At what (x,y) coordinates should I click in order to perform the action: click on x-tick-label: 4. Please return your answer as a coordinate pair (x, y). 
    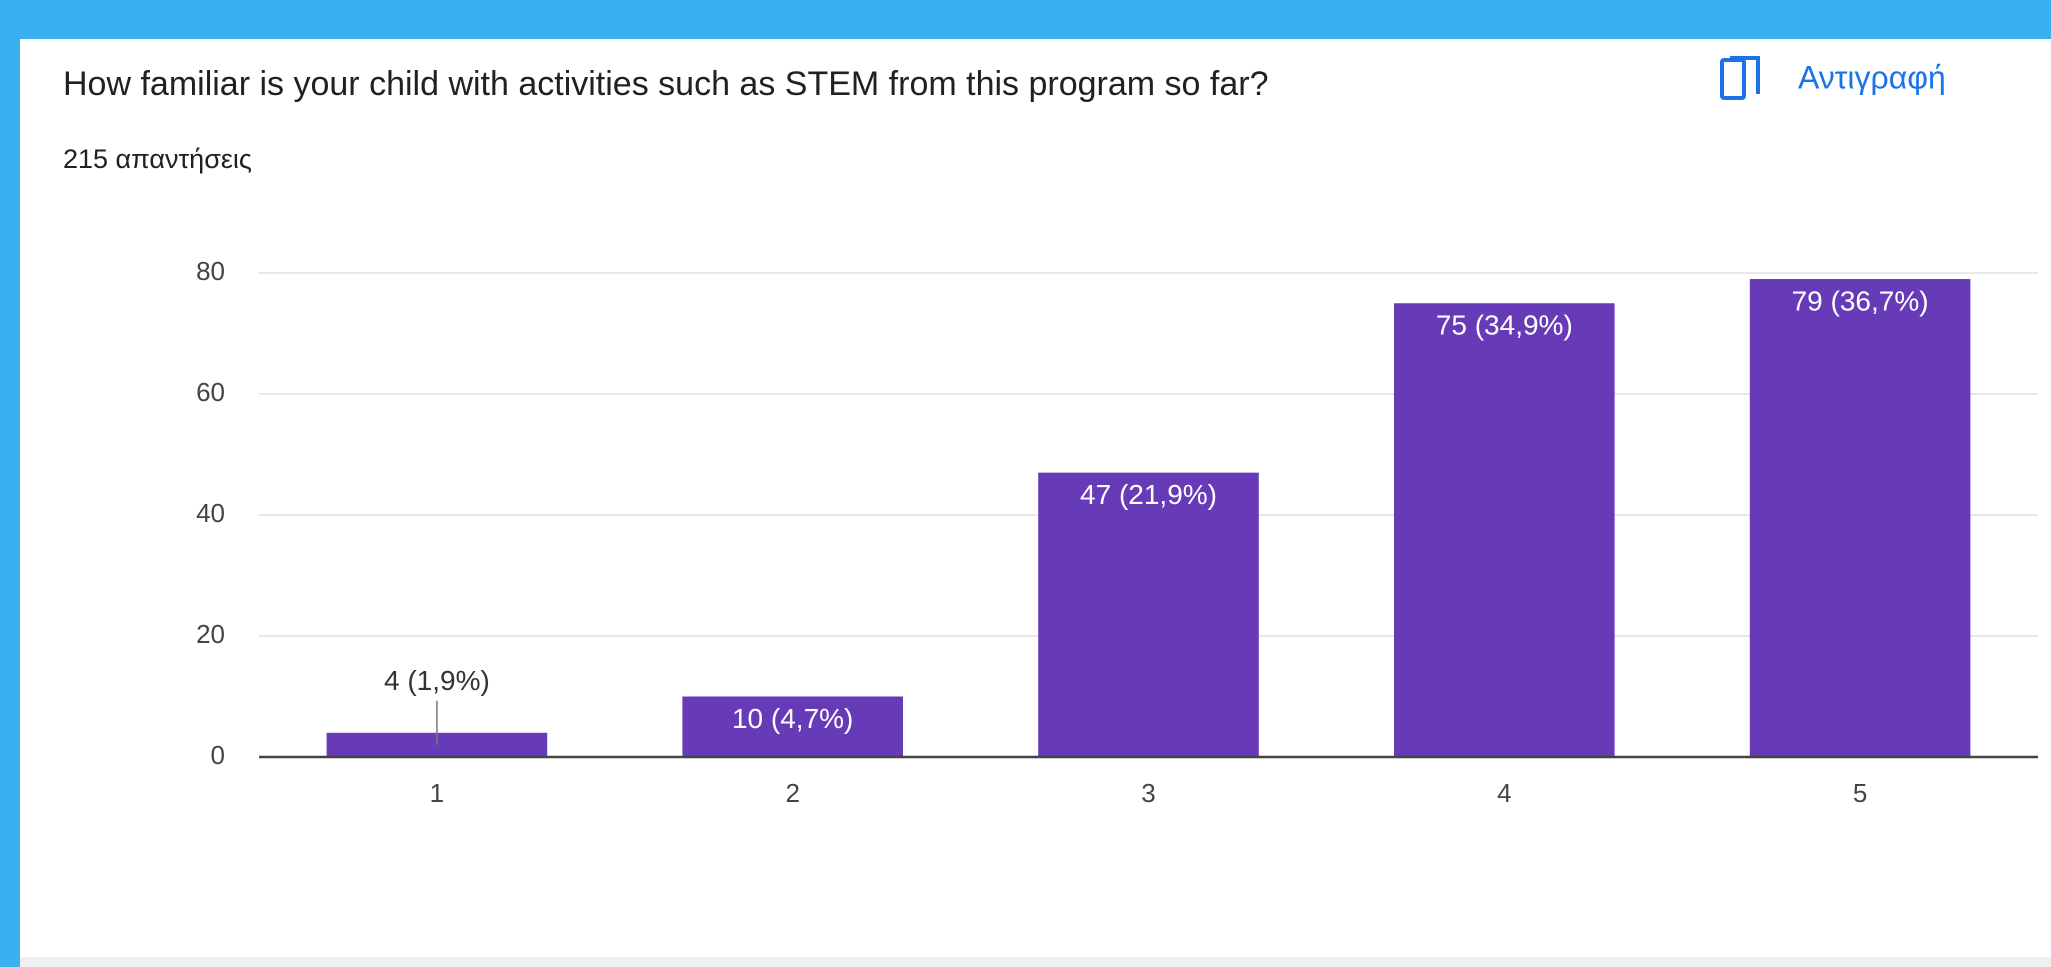
    Looking at the image, I should click on (1504, 793).